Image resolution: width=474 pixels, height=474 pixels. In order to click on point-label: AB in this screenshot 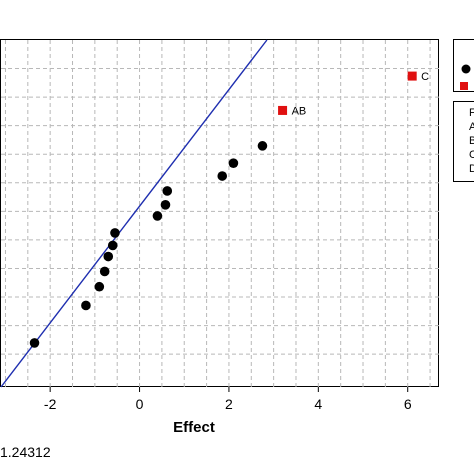, I will do `click(299, 111)`.